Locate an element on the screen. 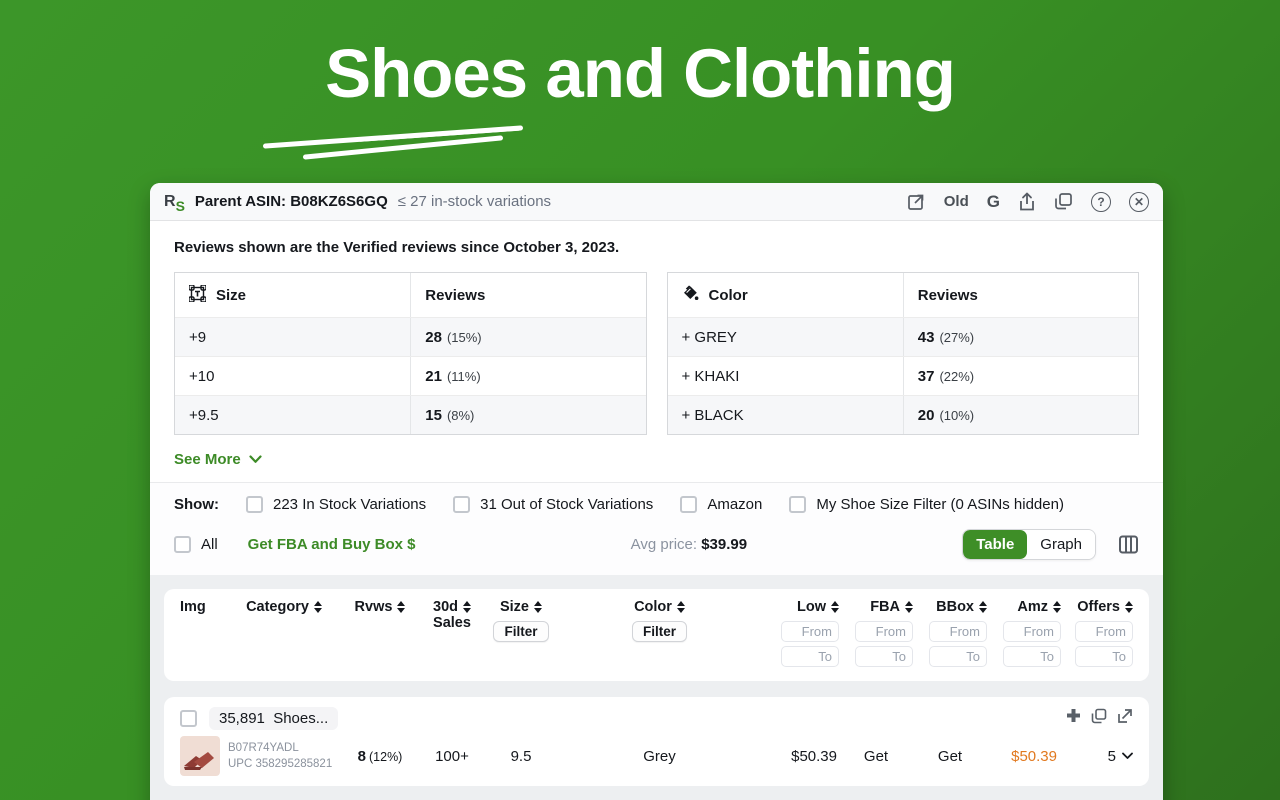 The image size is (1280, 800). row-amz-price: $50.39 is located at coordinates (1034, 756).